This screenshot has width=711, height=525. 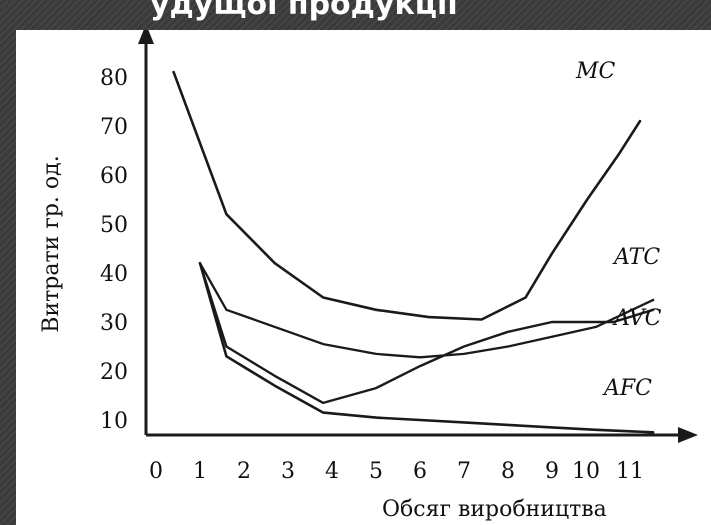 I want to click on series-label-mc: MC, so click(x=595, y=71).